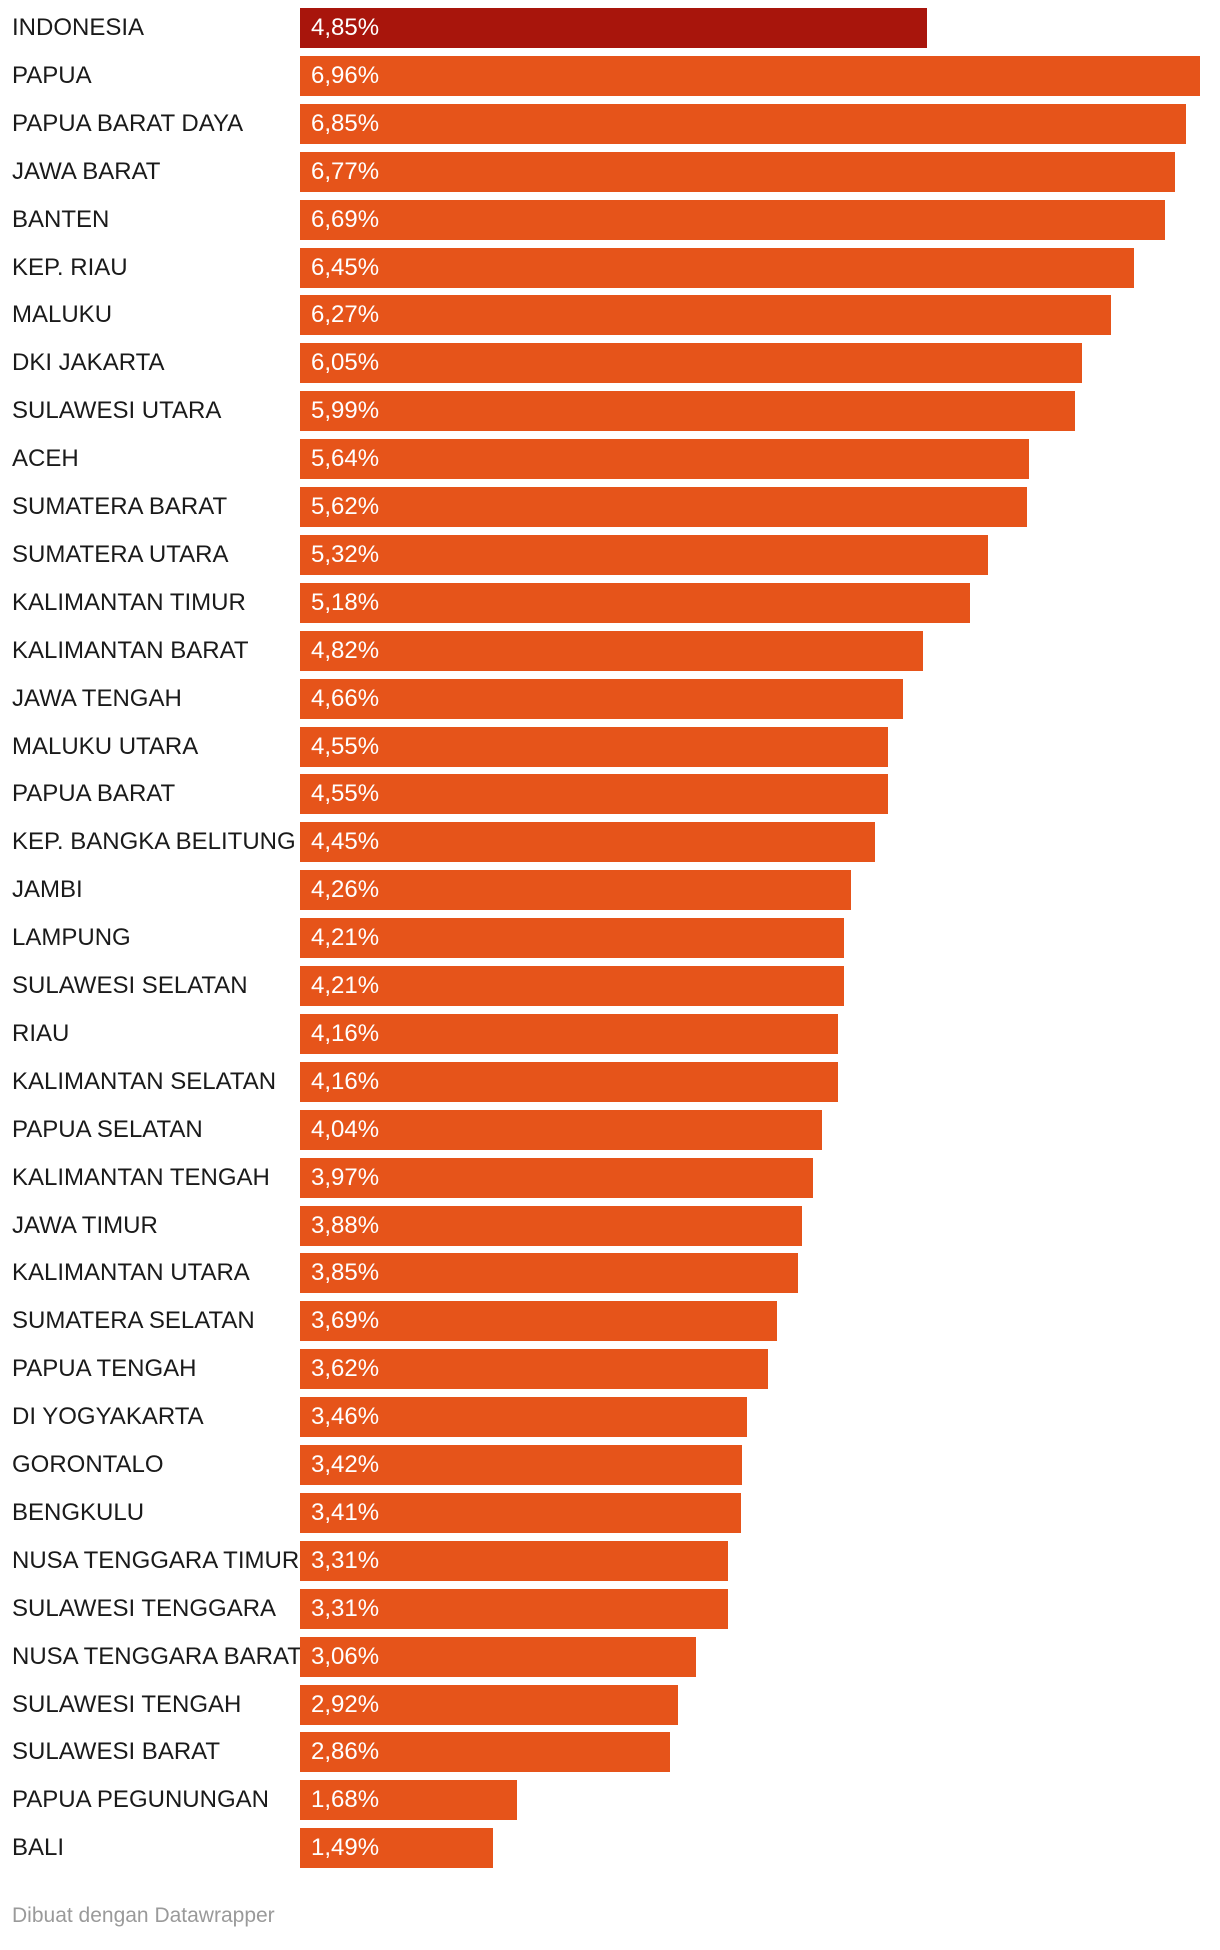 The width and height of the screenshot is (1220, 1950). What do you see at coordinates (345, 314) in the screenshot?
I see `bar-value-label: 6,27%` at bounding box center [345, 314].